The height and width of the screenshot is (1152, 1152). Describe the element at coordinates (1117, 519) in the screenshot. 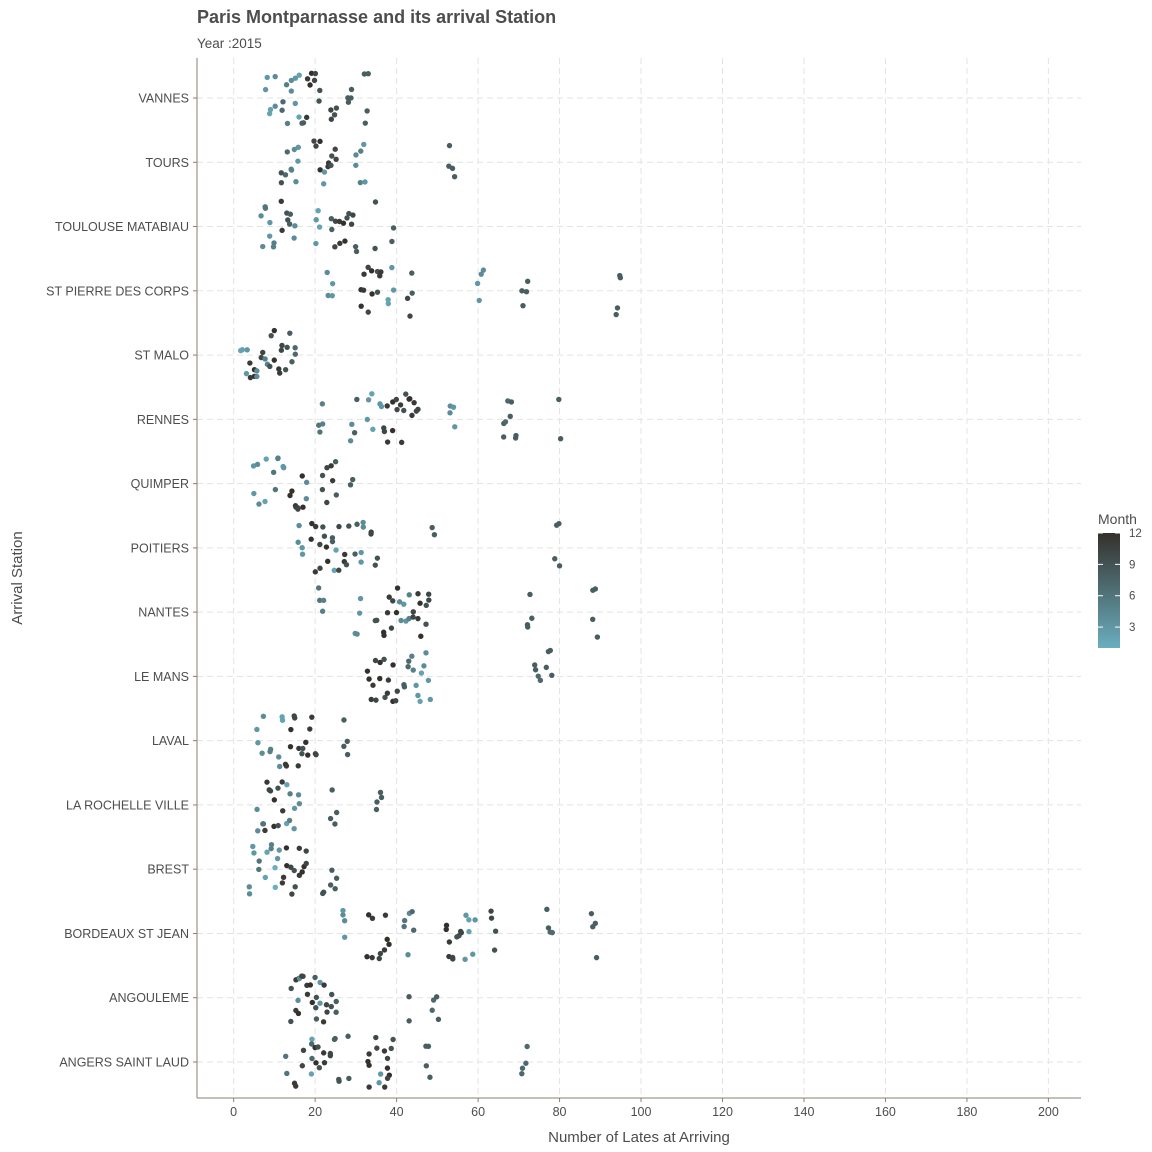

I see `legend-title: Month` at that location.